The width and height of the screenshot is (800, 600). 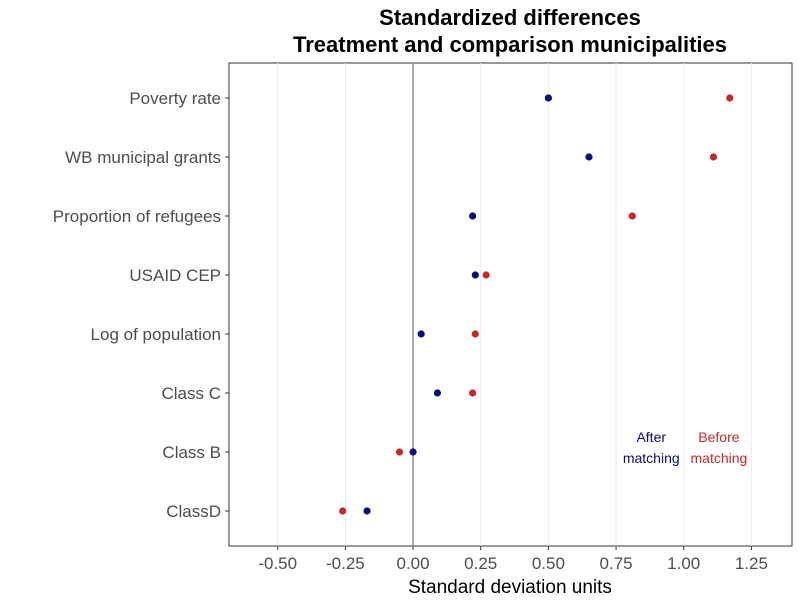 What do you see at coordinates (191, 393) in the screenshot?
I see `y-tick-label: Class C` at bounding box center [191, 393].